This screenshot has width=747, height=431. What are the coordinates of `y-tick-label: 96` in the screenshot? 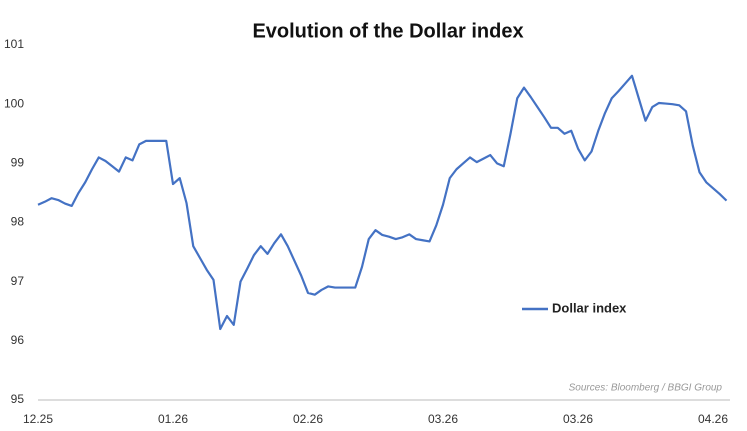 It's located at (18, 340).